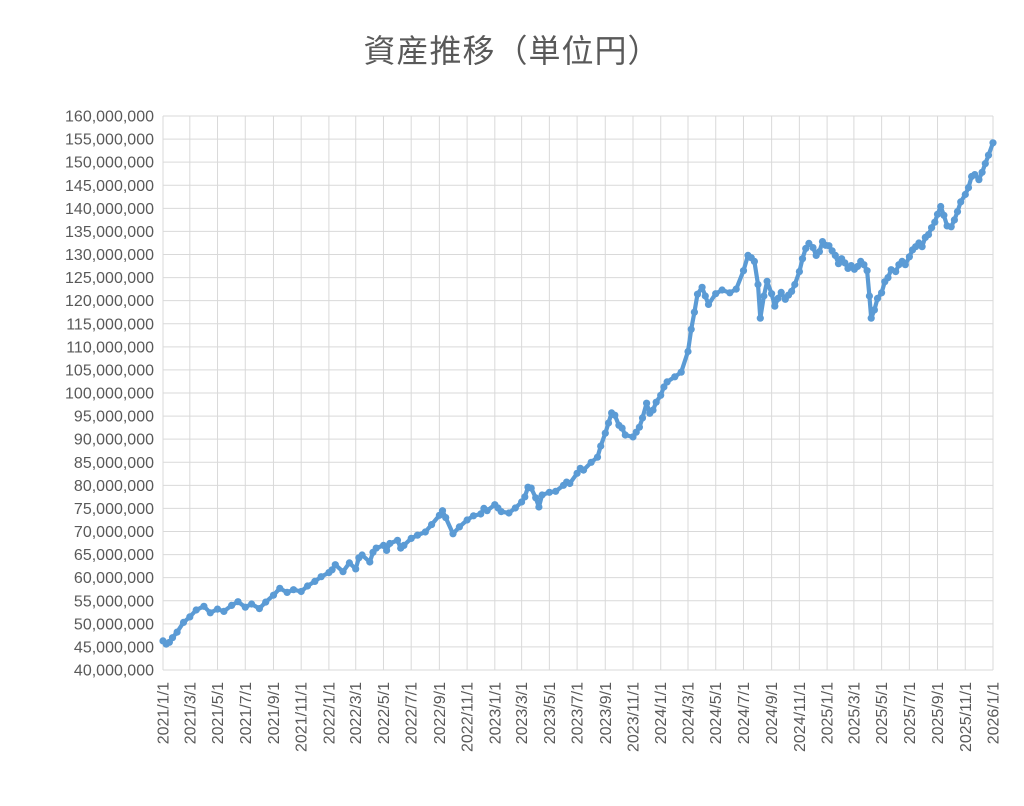 The height and width of the screenshot is (806, 1024). What do you see at coordinates (114, 601) in the screenshot?
I see `y-axis-tick-label: 55,000,000` at bounding box center [114, 601].